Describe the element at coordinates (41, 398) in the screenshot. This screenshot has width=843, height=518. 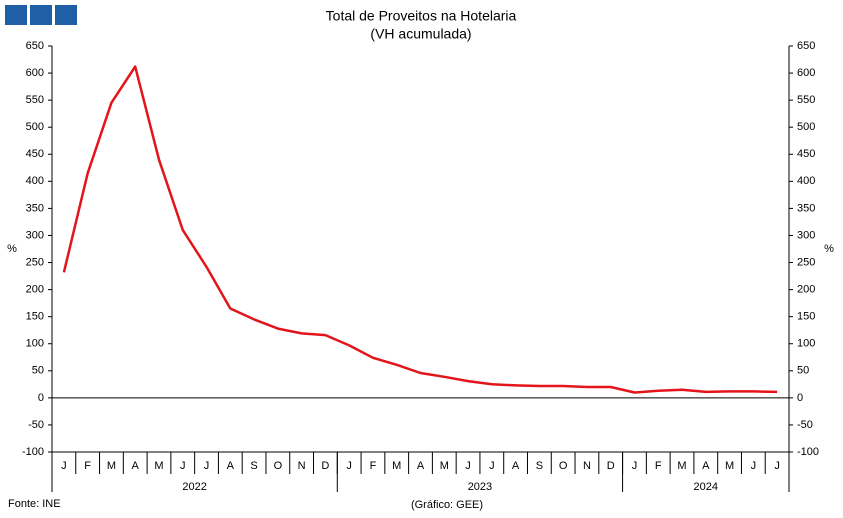
I see `y-tick-label: 0` at that location.